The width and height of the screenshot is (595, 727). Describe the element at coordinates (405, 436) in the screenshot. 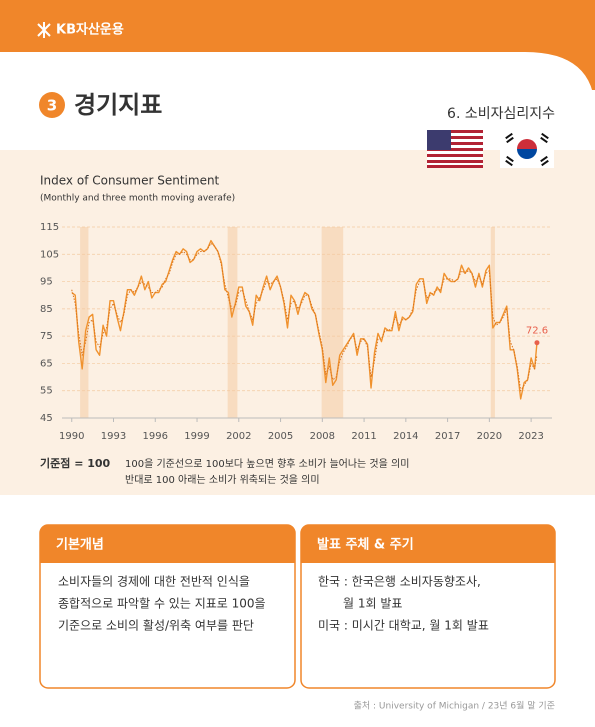

I see `x-tick-label: 2014` at that location.